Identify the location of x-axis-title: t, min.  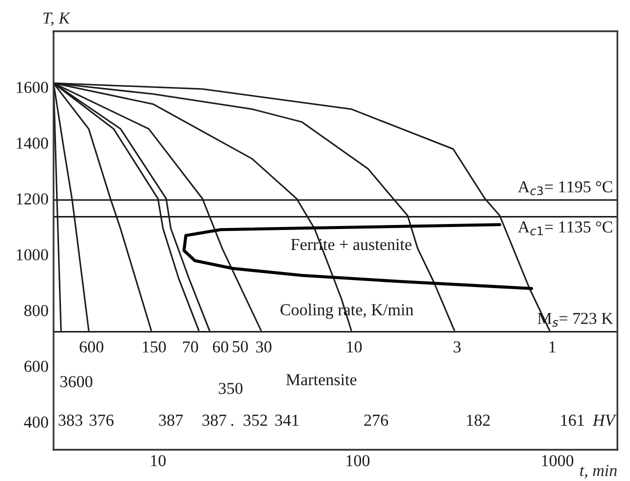
(598, 471).